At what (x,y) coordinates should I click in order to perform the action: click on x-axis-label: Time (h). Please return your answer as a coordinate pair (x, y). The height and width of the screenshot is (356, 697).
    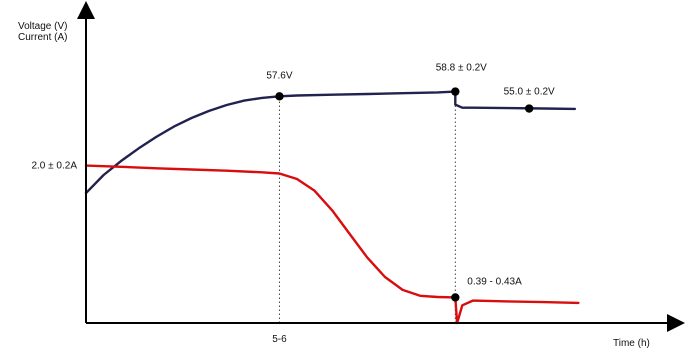
    Looking at the image, I should click on (631, 343).